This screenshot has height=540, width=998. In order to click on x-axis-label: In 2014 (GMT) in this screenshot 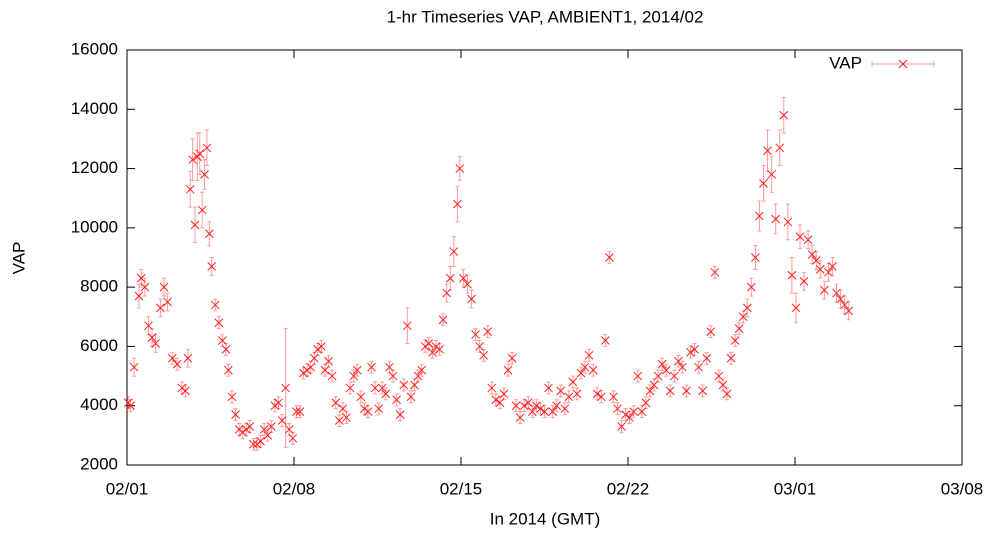, I will do `click(545, 518)`.